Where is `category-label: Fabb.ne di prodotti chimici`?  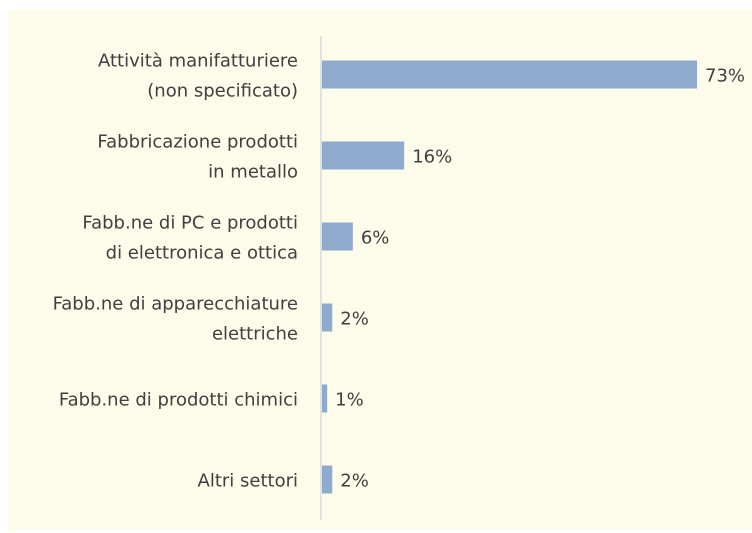 category-label: Fabb.ne di prodotti chimici is located at coordinates (178, 400).